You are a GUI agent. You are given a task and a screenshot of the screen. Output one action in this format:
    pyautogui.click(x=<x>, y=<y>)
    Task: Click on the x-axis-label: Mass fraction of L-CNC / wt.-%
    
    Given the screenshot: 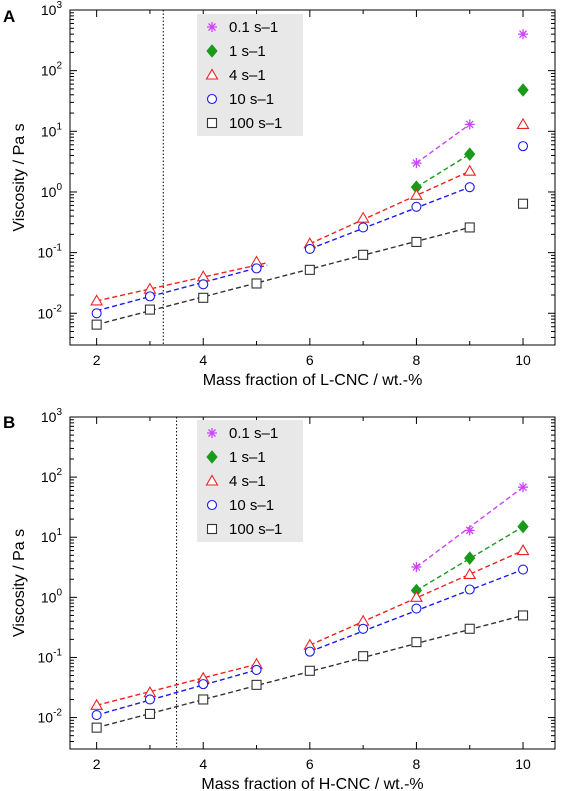 What is the action you would take?
    pyautogui.click(x=313, y=380)
    